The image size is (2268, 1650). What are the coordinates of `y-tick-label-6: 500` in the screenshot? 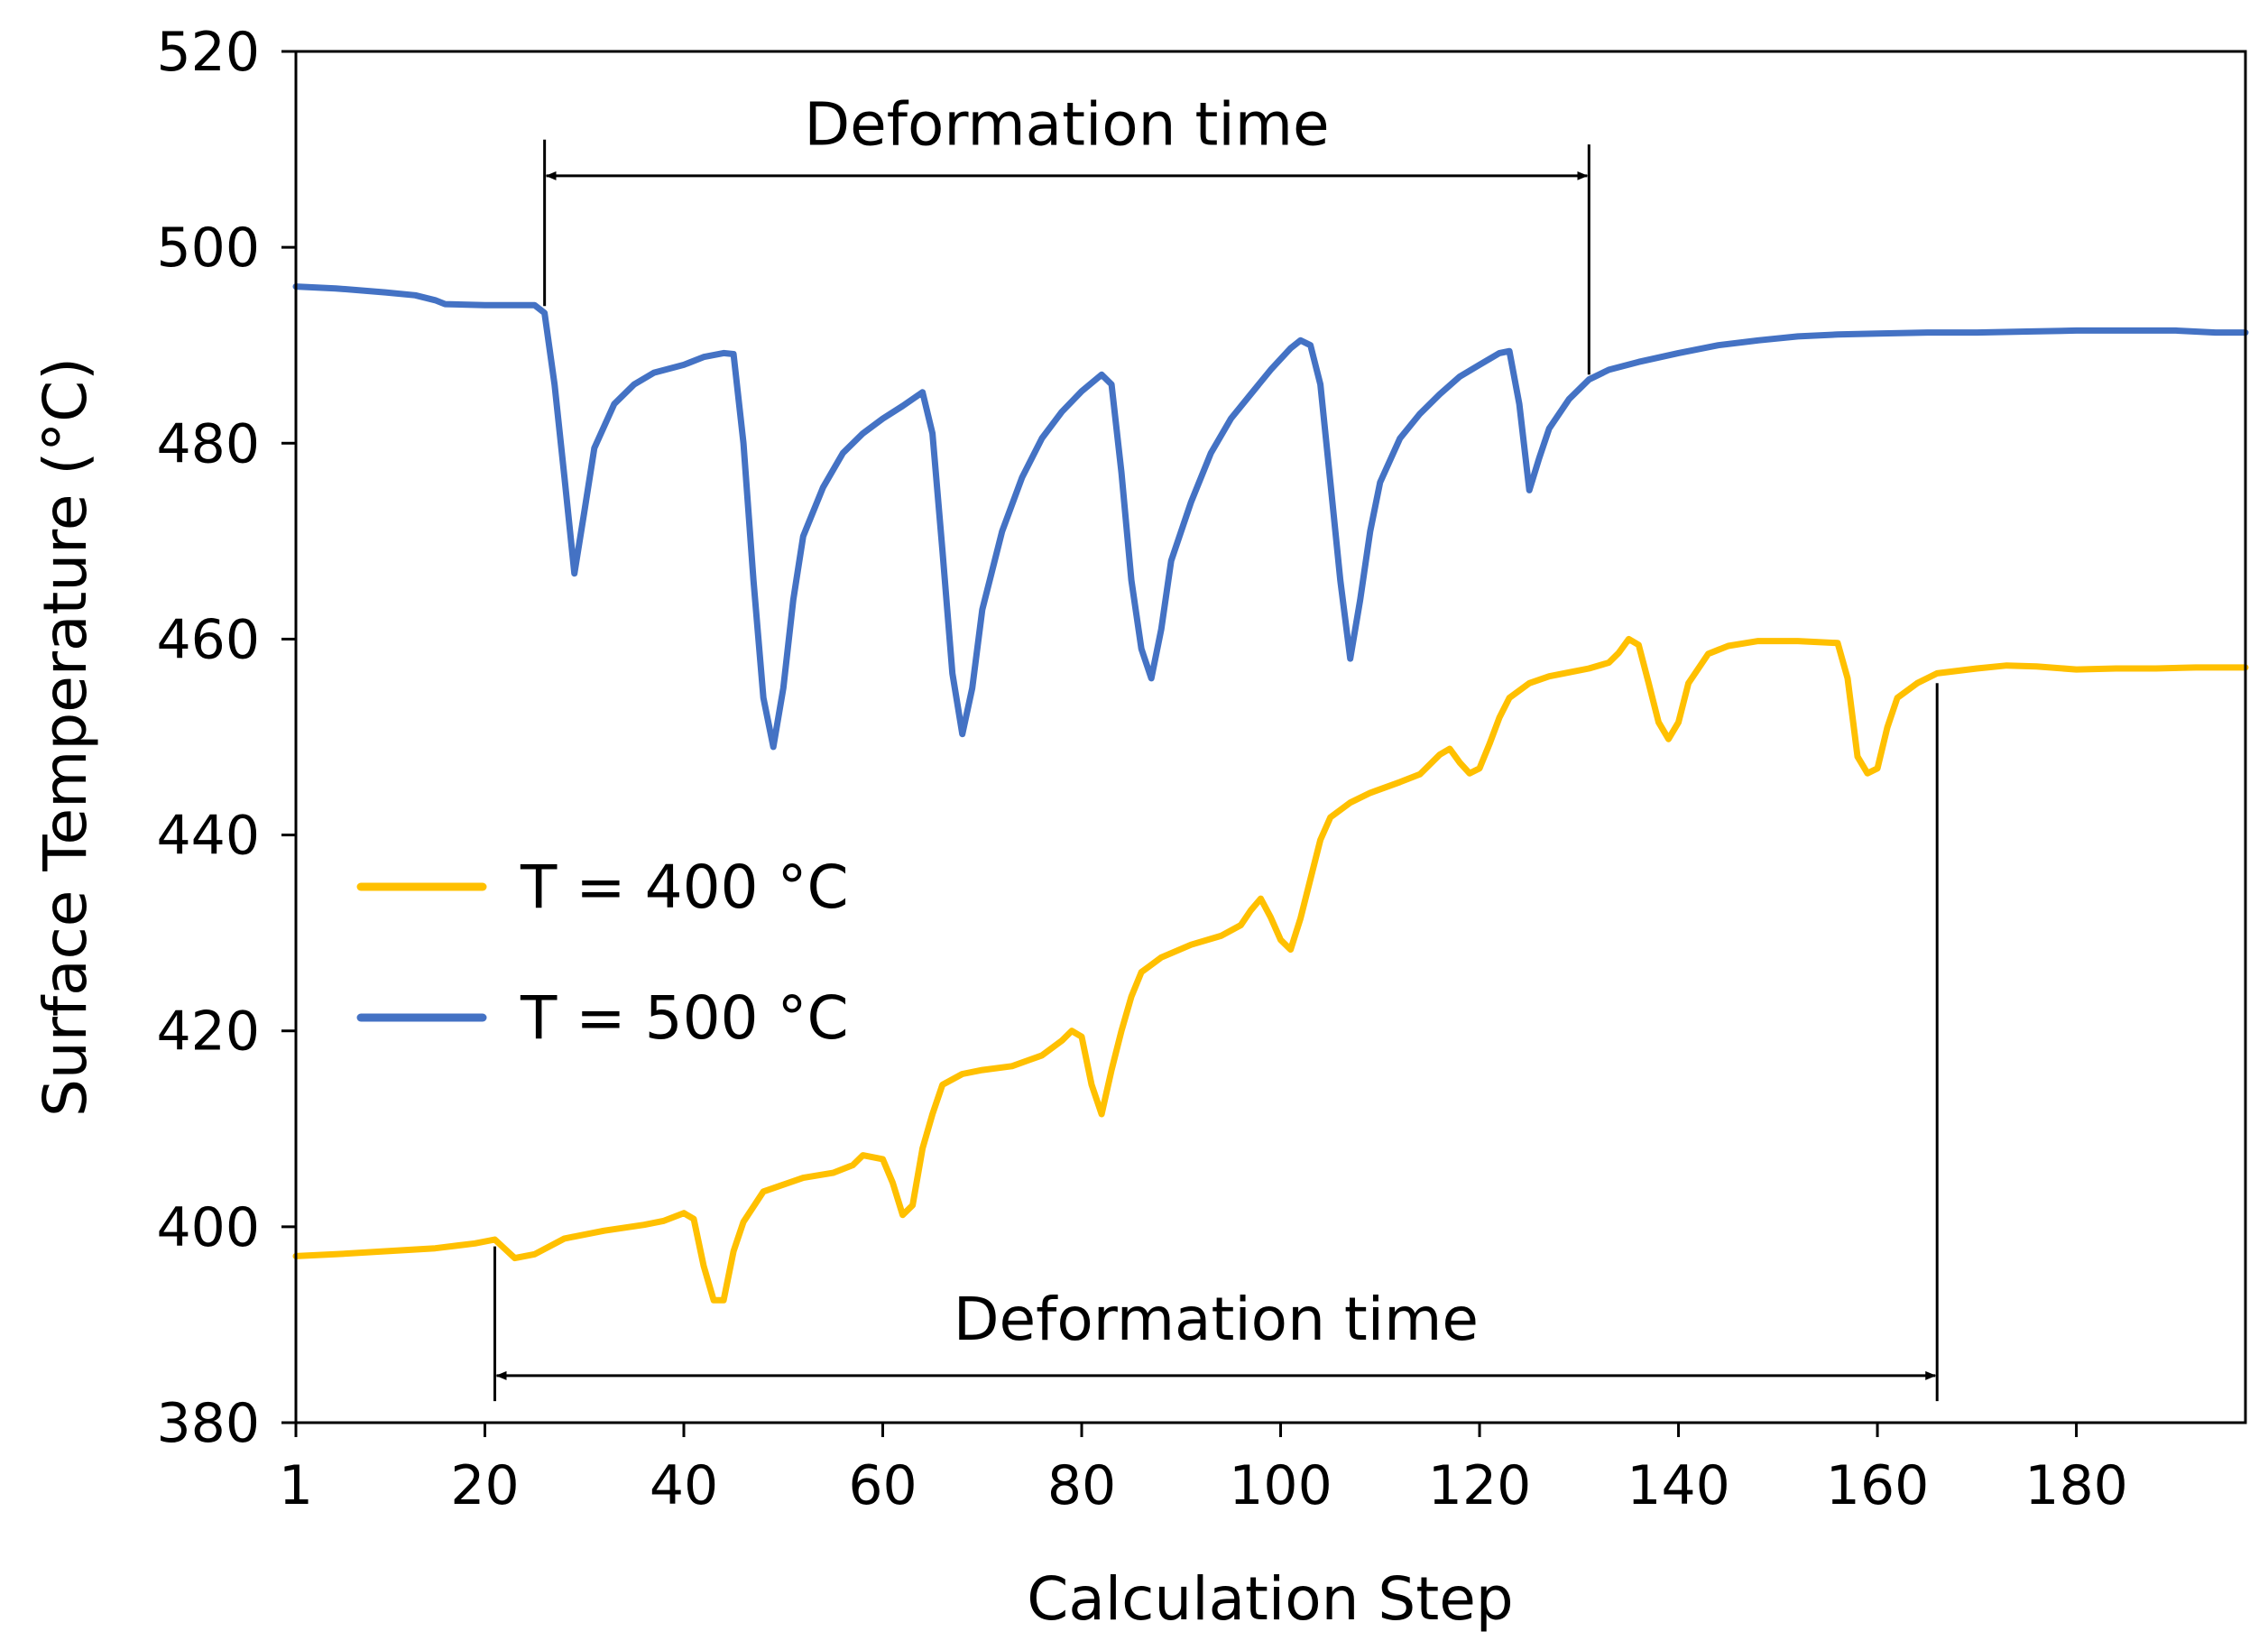 It's located at (208, 248).